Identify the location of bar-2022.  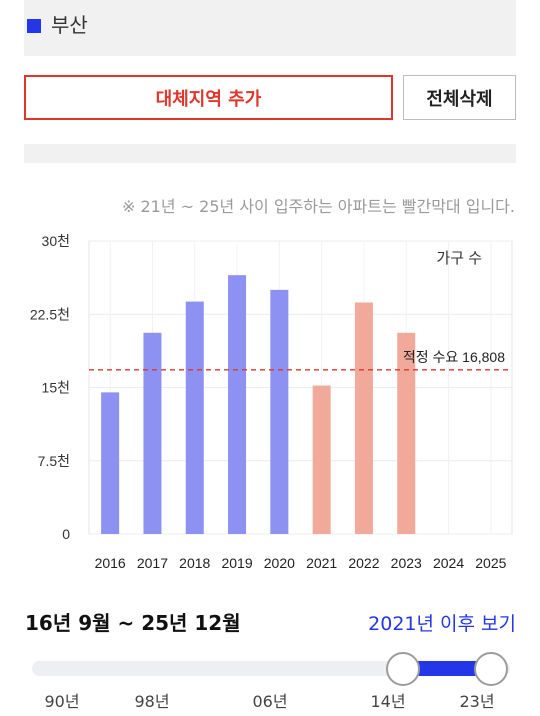
(363, 418).